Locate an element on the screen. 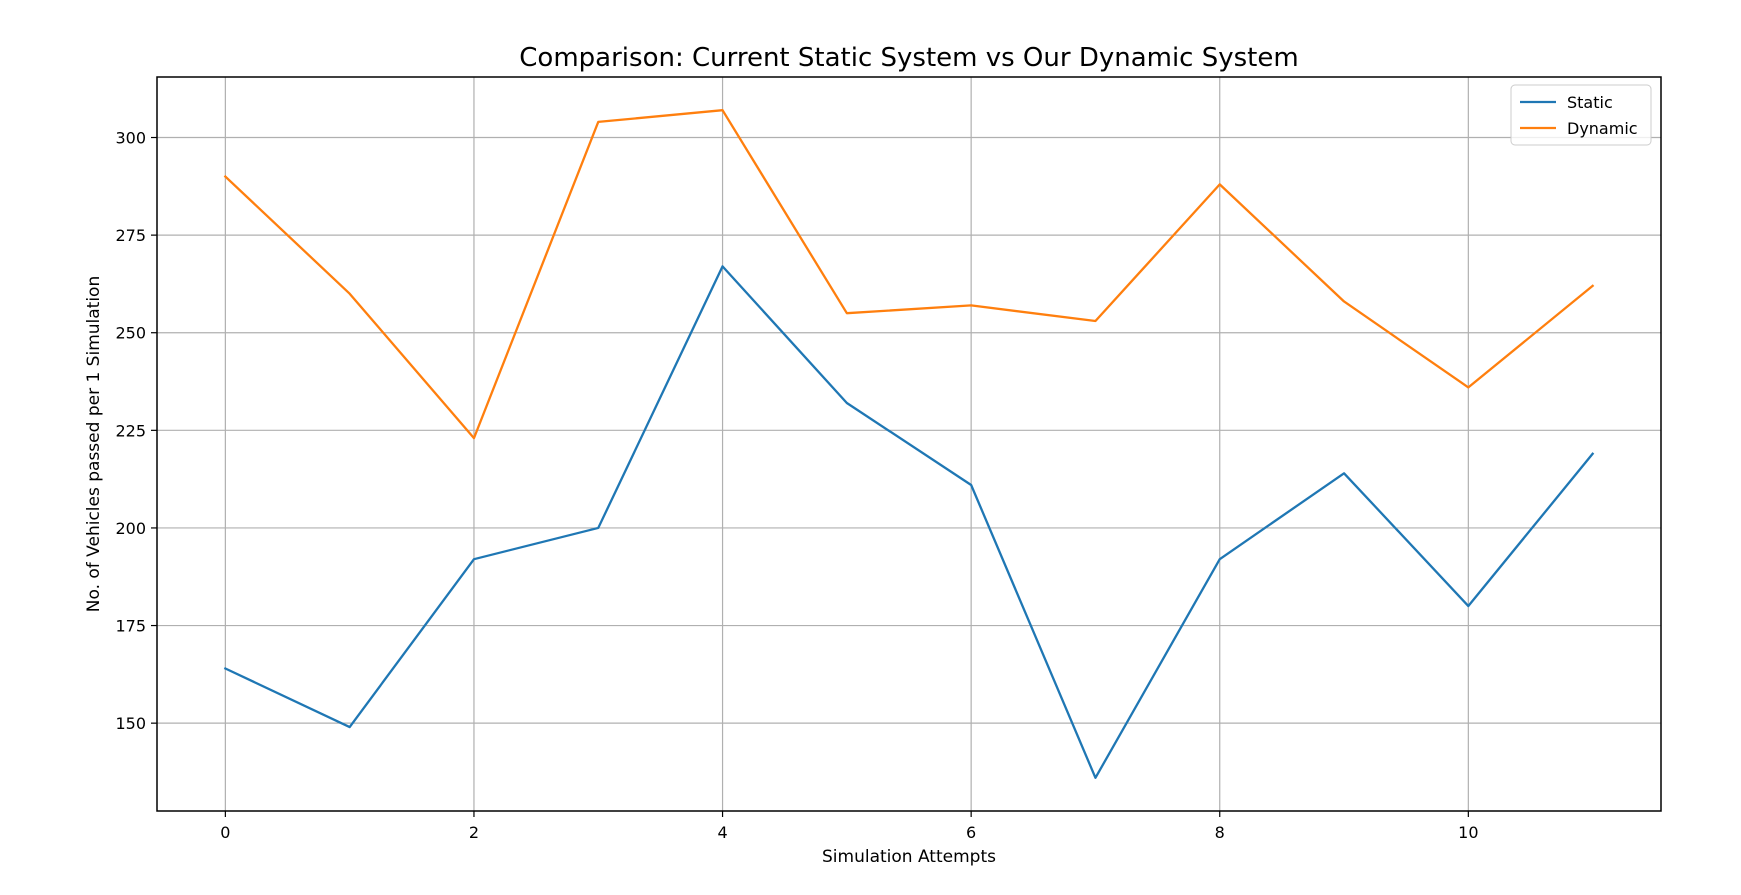 The width and height of the screenshot is (1741, 895). x-axis-label: Simulation Attempts is located at coordinates (909, 857).